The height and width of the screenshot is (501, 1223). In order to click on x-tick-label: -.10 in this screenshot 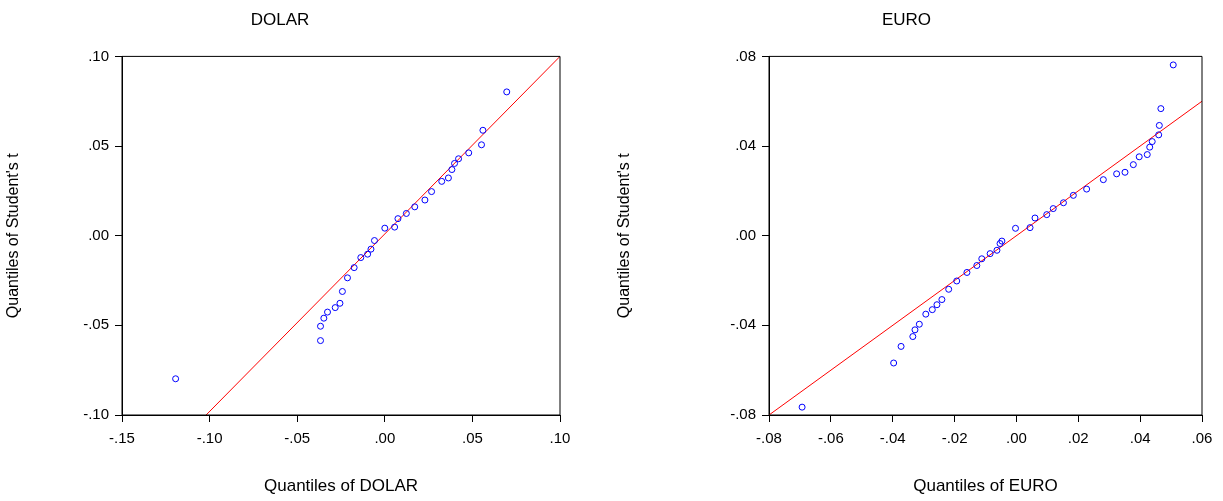, I will do `click(209, 438)`.